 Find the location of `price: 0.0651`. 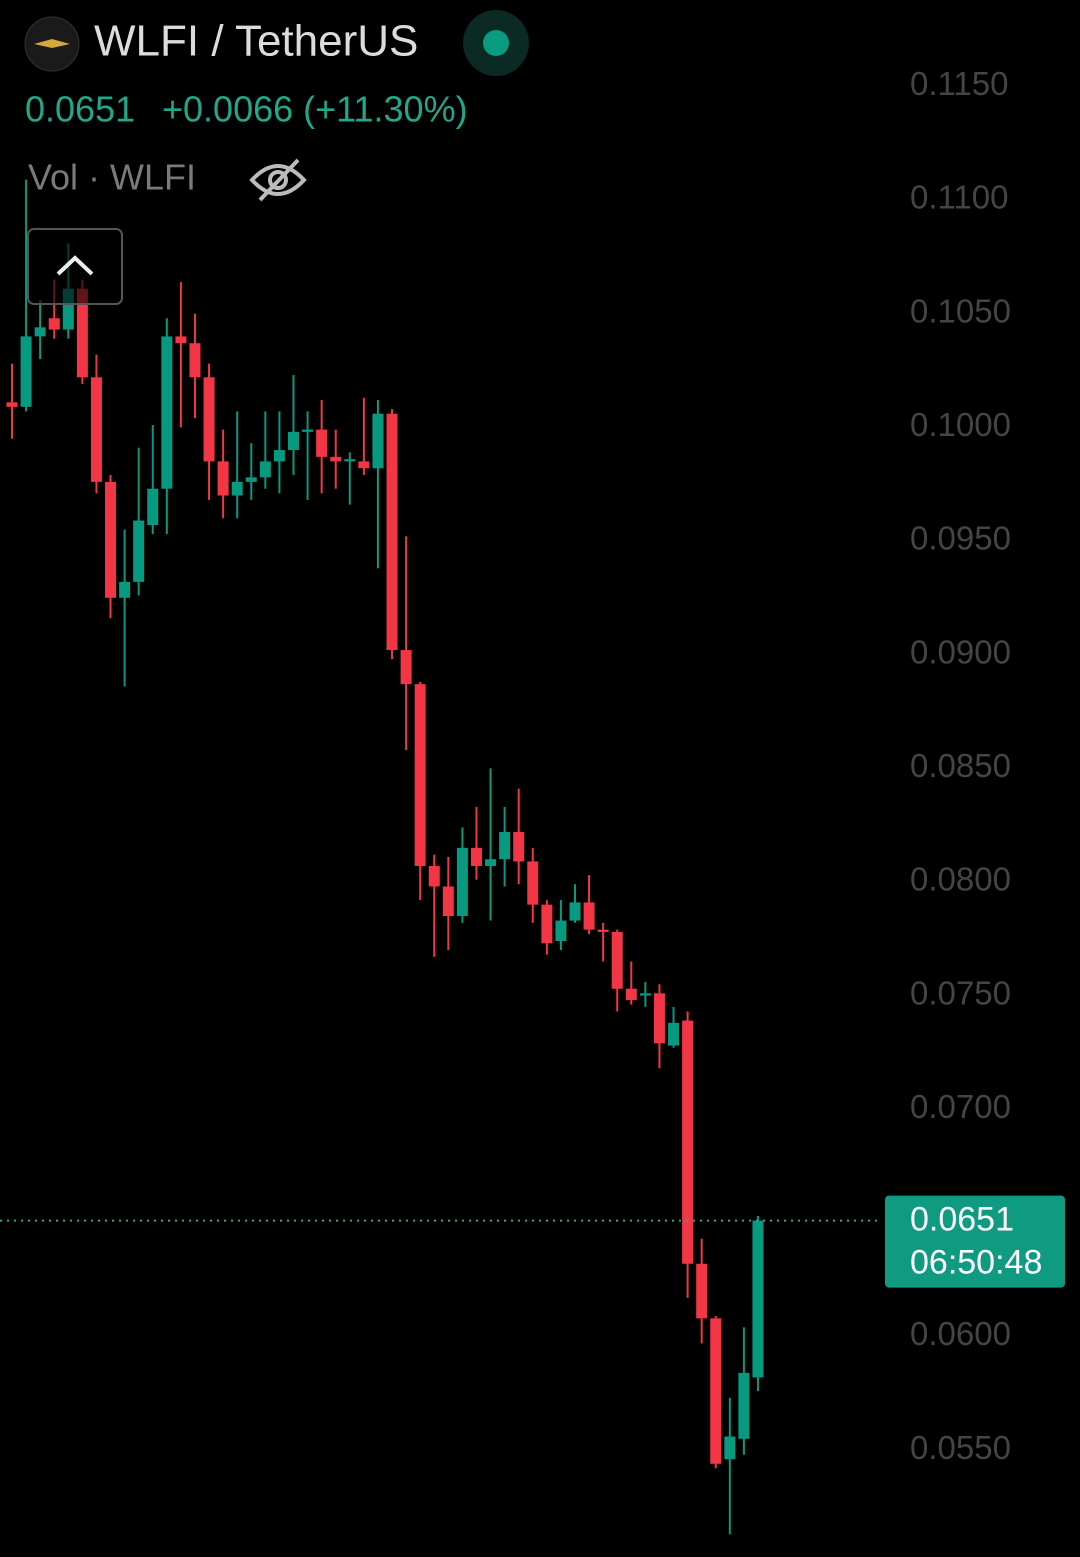

price: 0.0651 is located at coordinates (80, 109).